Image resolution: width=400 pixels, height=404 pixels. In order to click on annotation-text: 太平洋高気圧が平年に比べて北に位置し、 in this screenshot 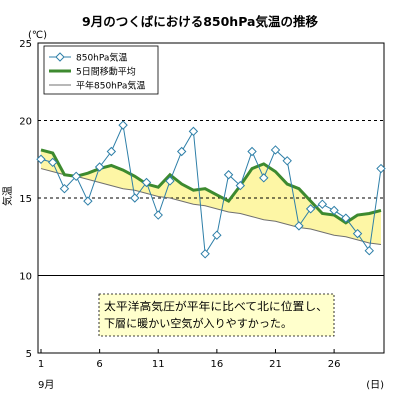, I will do `click(216, 306)`.